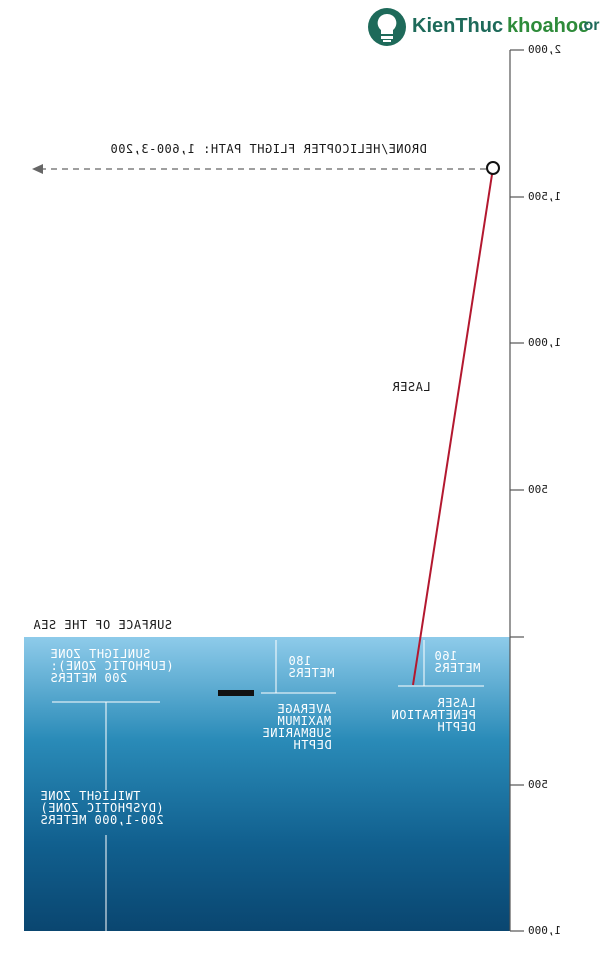 This screenshot has height=961, width=600. I want to click on drone-circle, so click(493, 168).